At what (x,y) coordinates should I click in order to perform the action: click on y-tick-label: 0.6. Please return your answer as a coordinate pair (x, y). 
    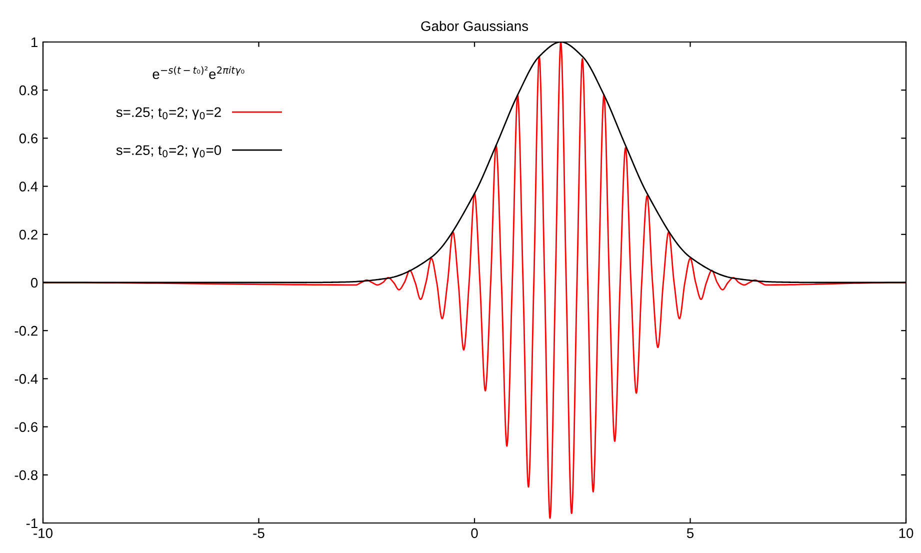
    Looking at the image, I should click on (28, 139).